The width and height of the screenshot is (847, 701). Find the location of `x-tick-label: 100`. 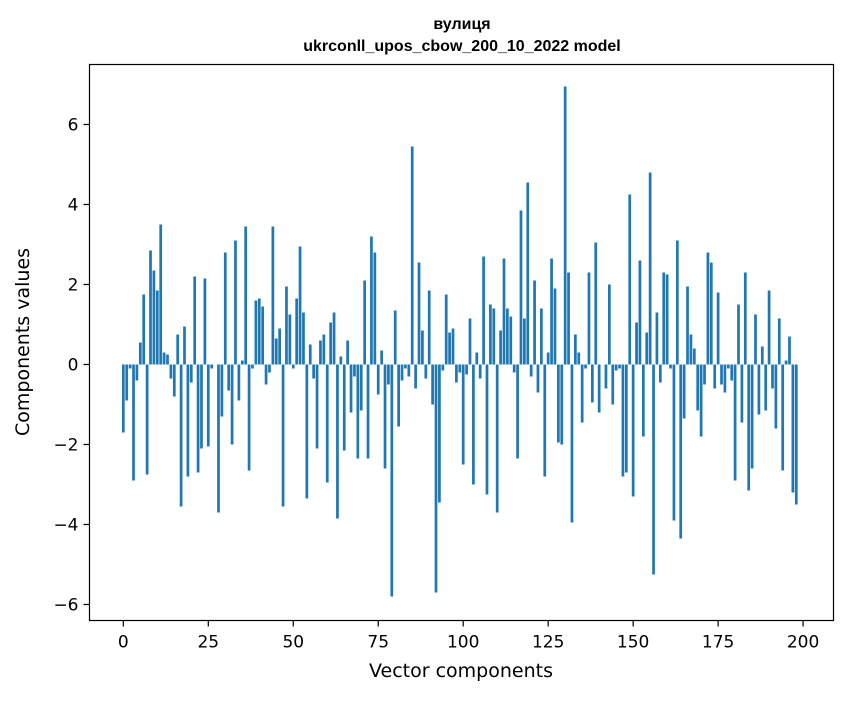

x-tick-label: 100 is located at coordinates (463, 643).